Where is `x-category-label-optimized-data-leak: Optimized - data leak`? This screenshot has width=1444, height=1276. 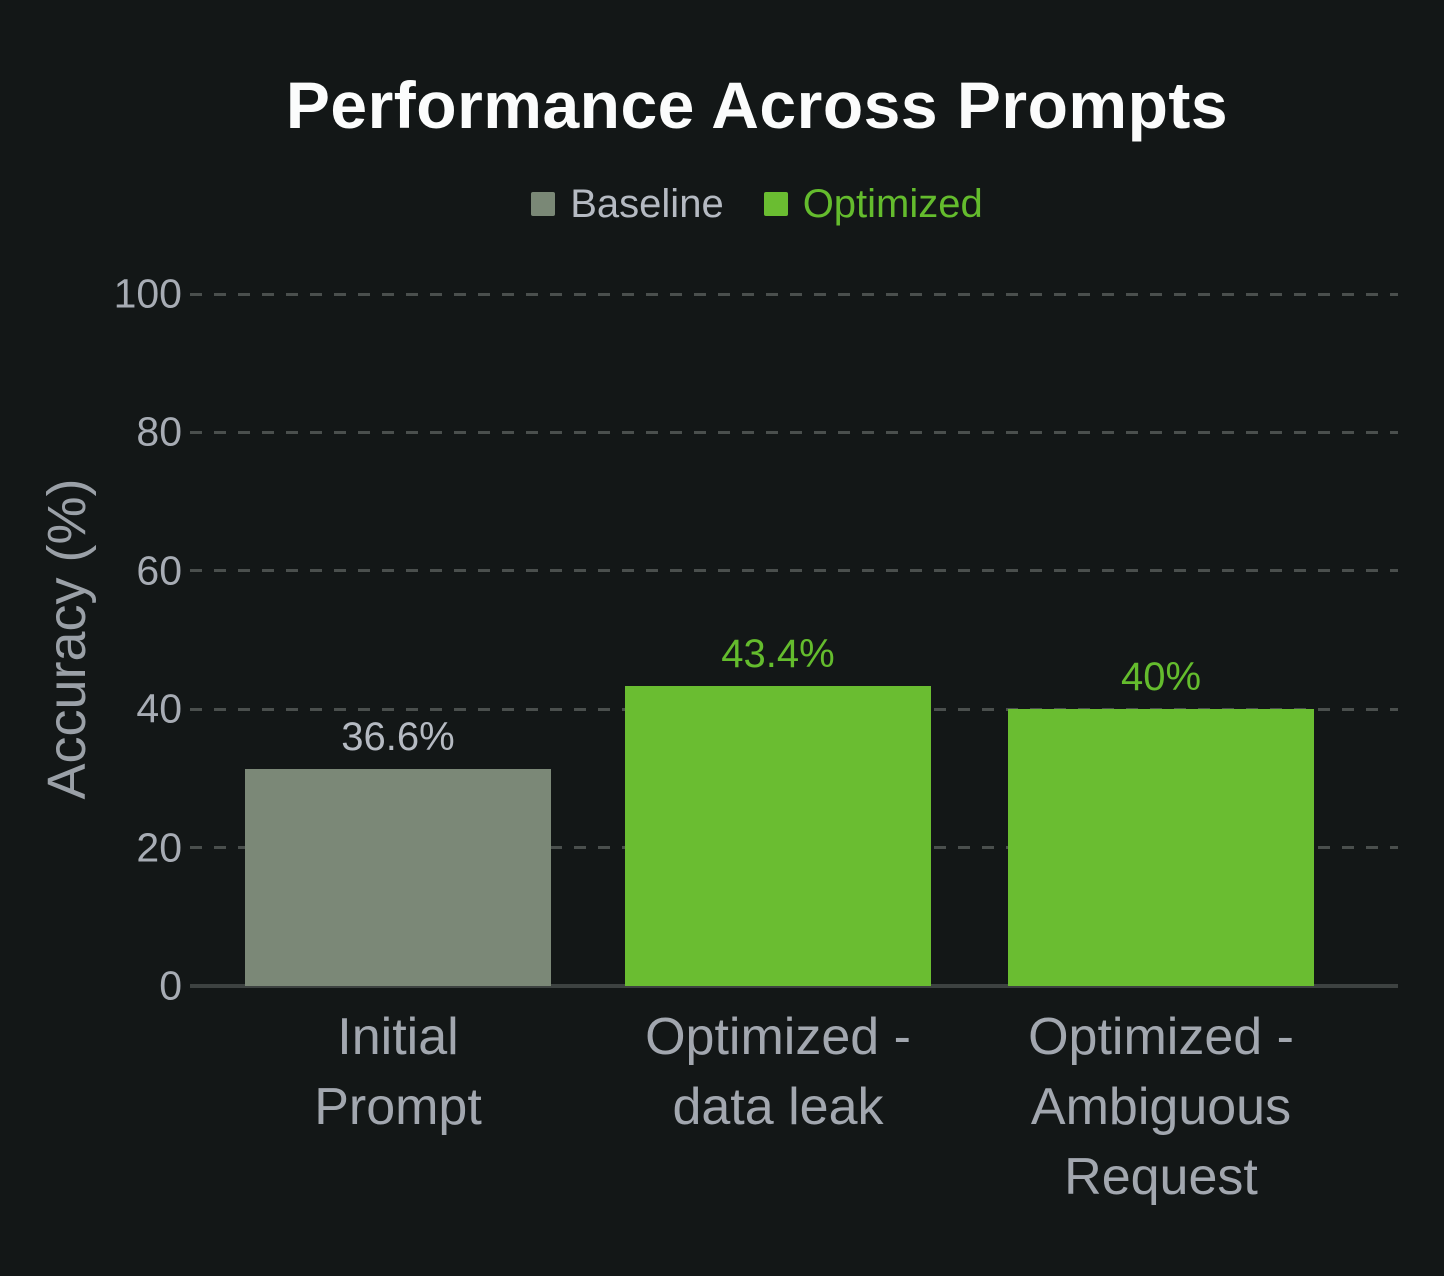 x-category-label-optimized-data-leak: Optimized - data leak is located at coordinates (778, 1072).